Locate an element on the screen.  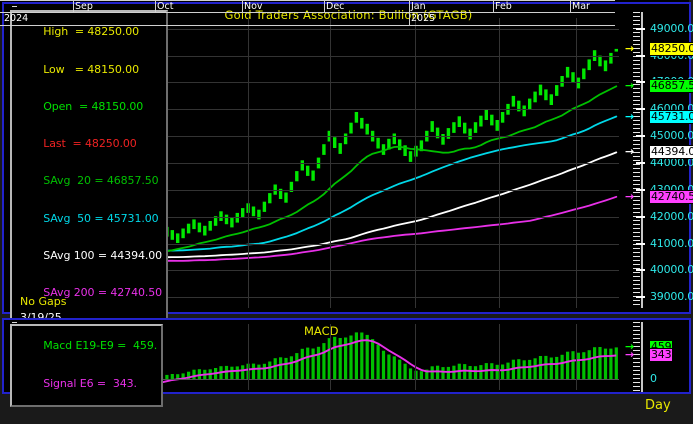
day-unit-label: Day is located at coordinates (658, 405).